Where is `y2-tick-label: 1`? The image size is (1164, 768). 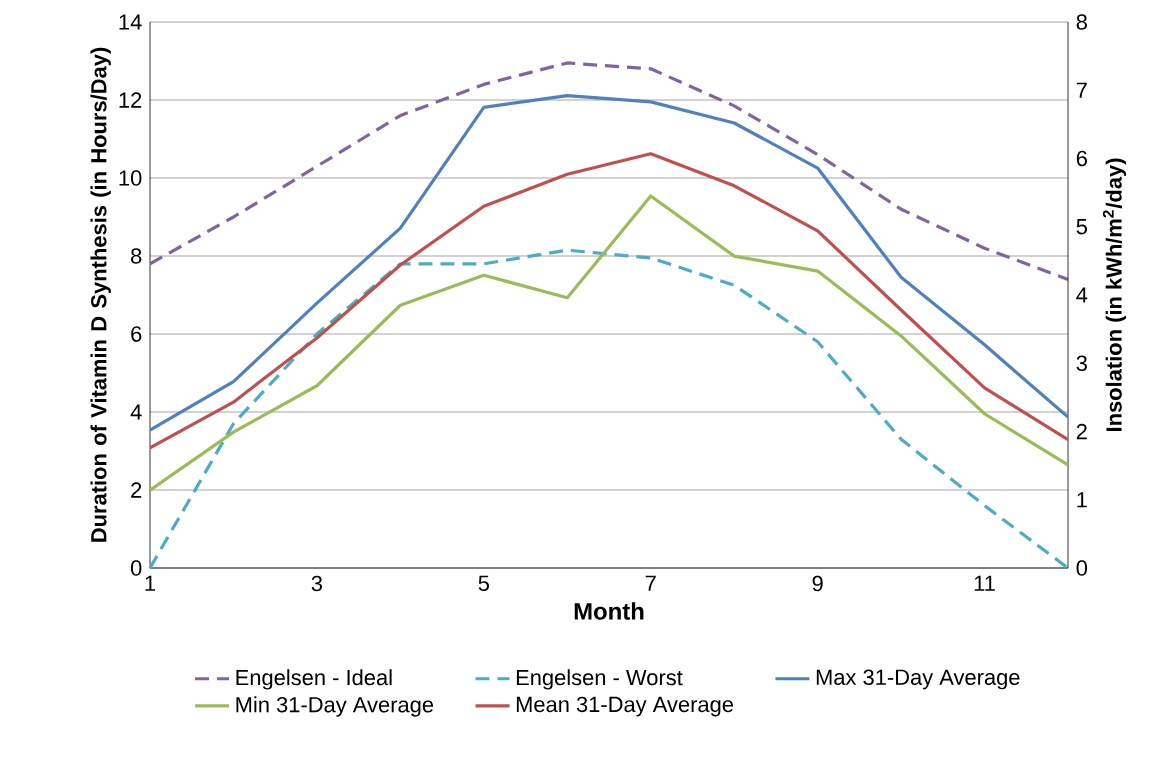 y2-tick-label: 1 is located at coordinates (1082, 500).